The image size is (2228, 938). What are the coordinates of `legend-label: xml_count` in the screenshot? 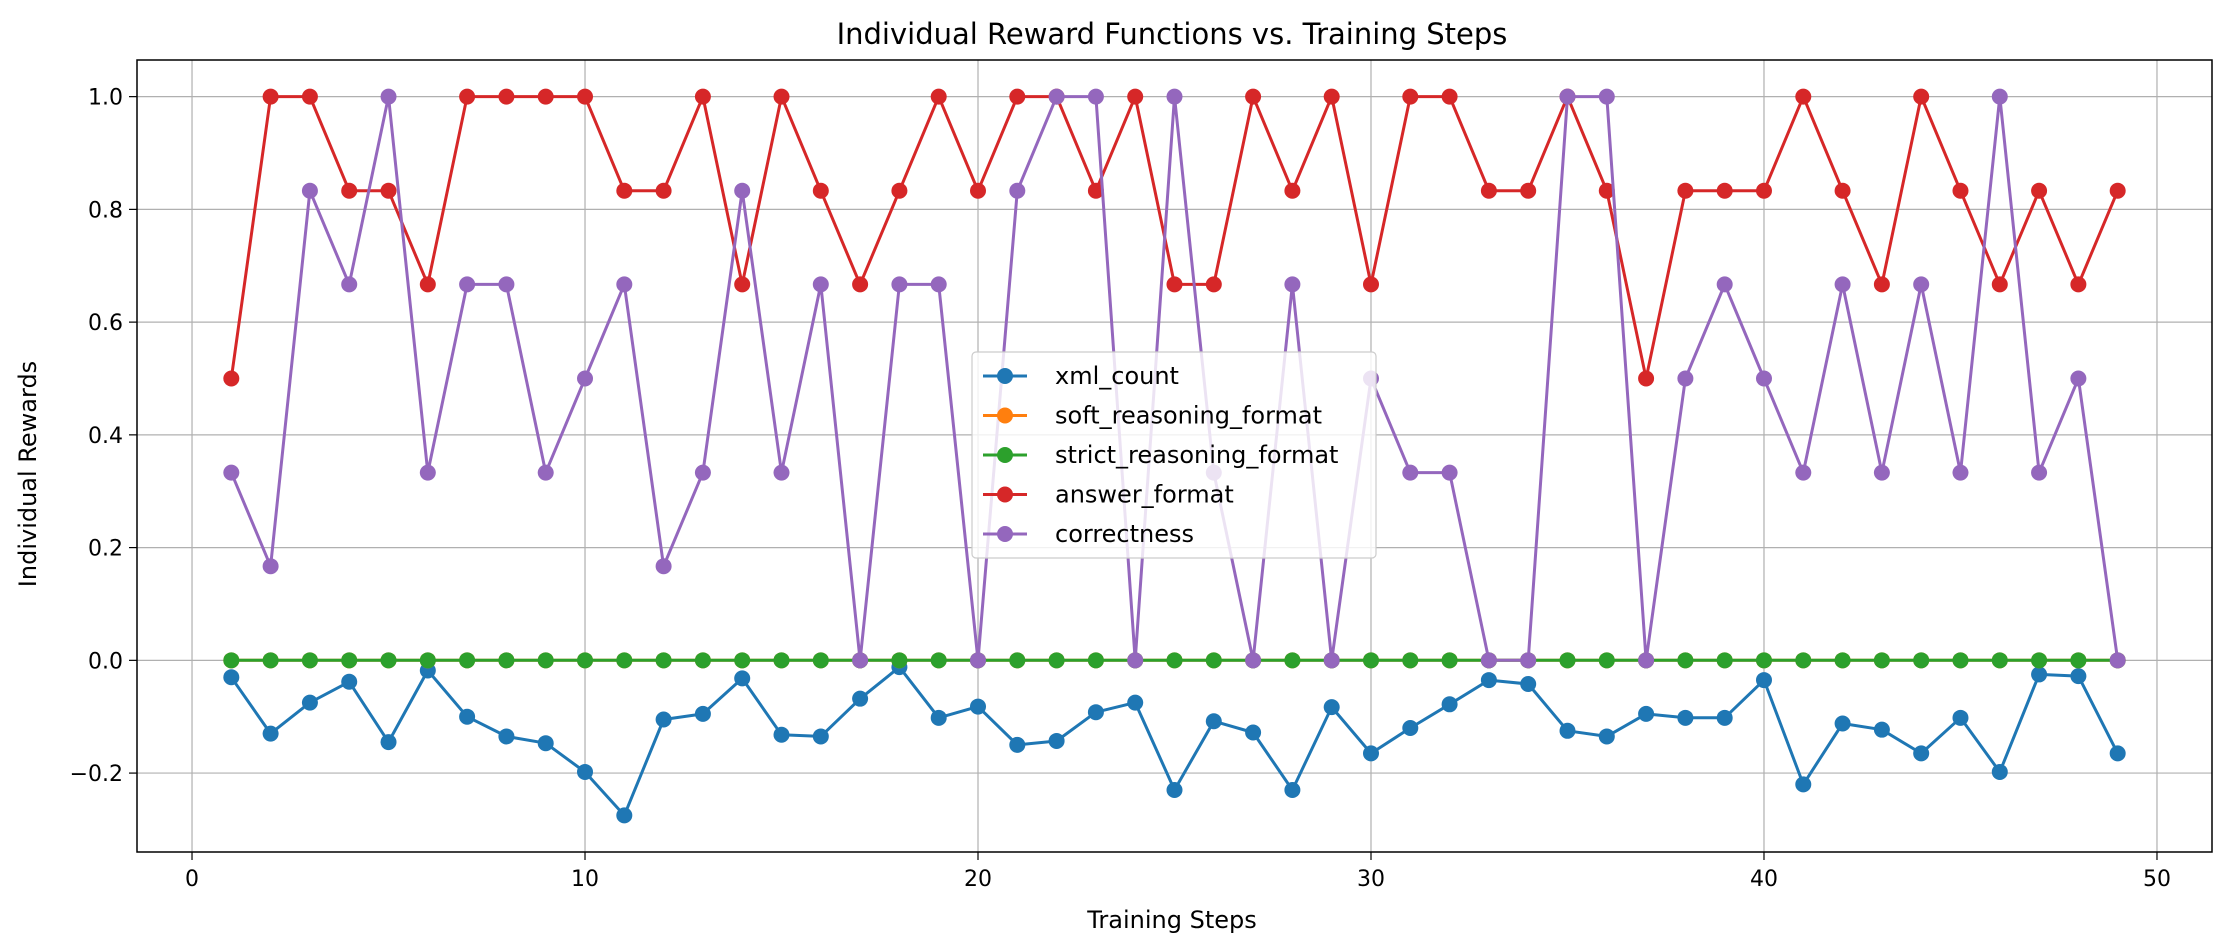 It's located at (1117, 376).